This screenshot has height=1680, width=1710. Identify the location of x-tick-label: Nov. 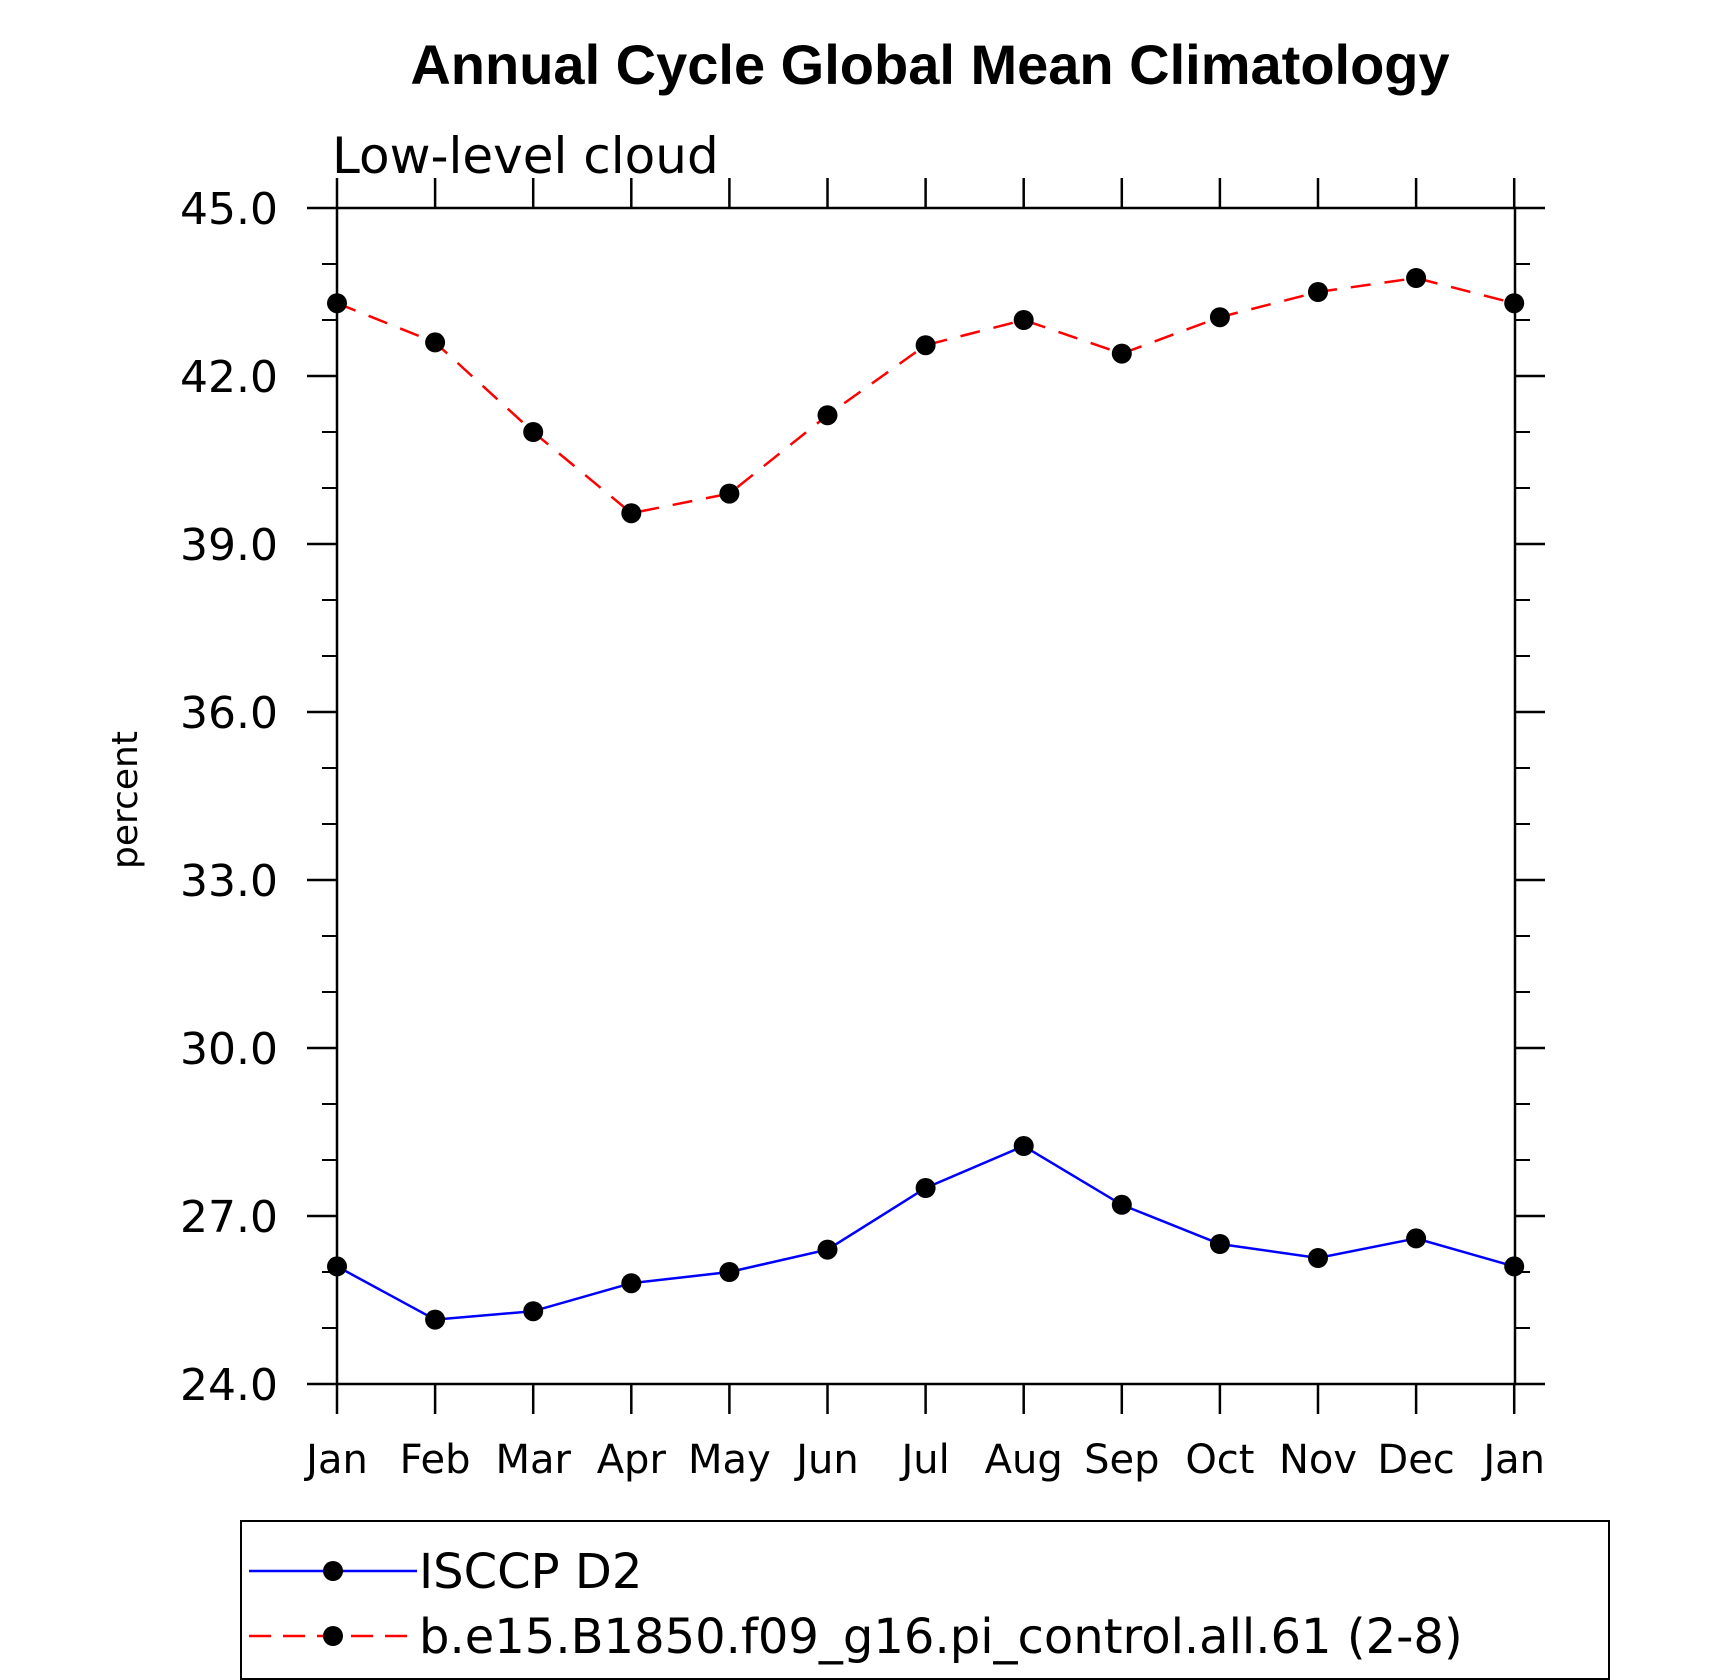
(1318, 1460).